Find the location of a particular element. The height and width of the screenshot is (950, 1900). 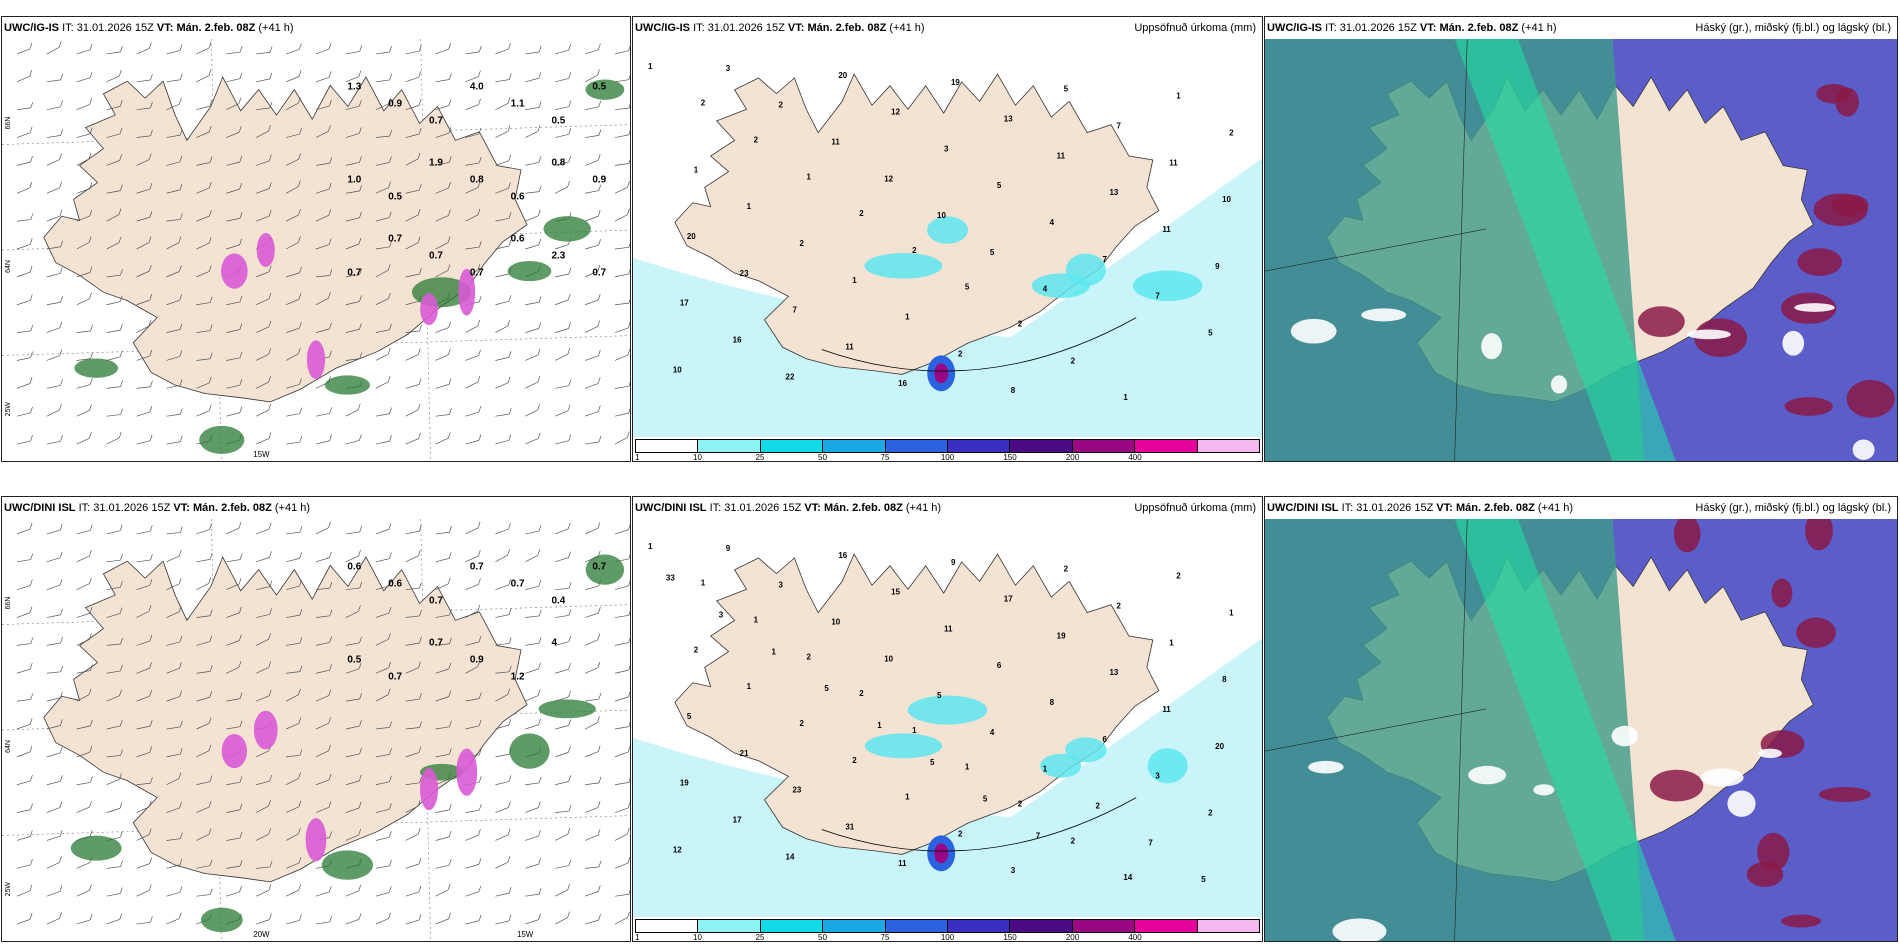

precip-value-label: 17 is located at coordinates (1008, 599).